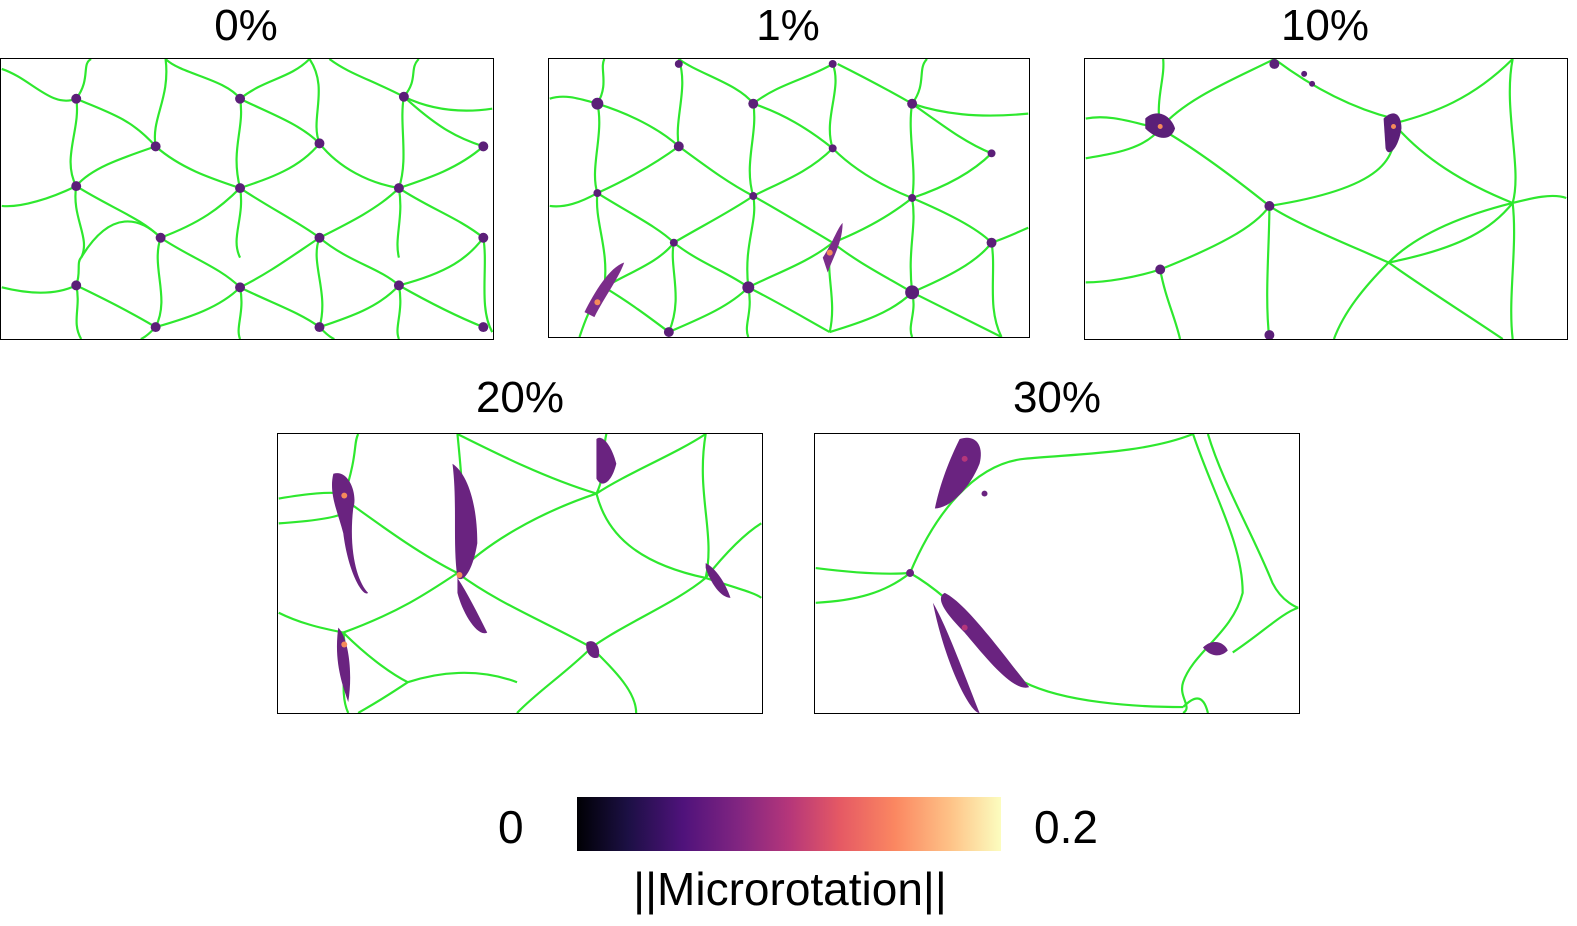 The image size is (1577, 926). Describe the element at coordinates (790, 889) in the screenshot. I see `colorbar-title: ||Microrotation||` at that location.